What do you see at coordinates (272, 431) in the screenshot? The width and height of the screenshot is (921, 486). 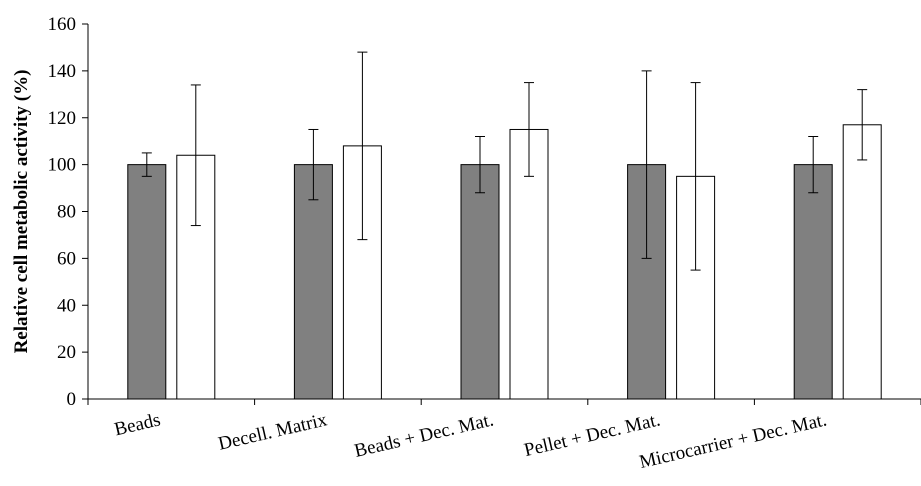 I see `x-tick-label: Decell. Matrix` at bounding box center [272, 431].